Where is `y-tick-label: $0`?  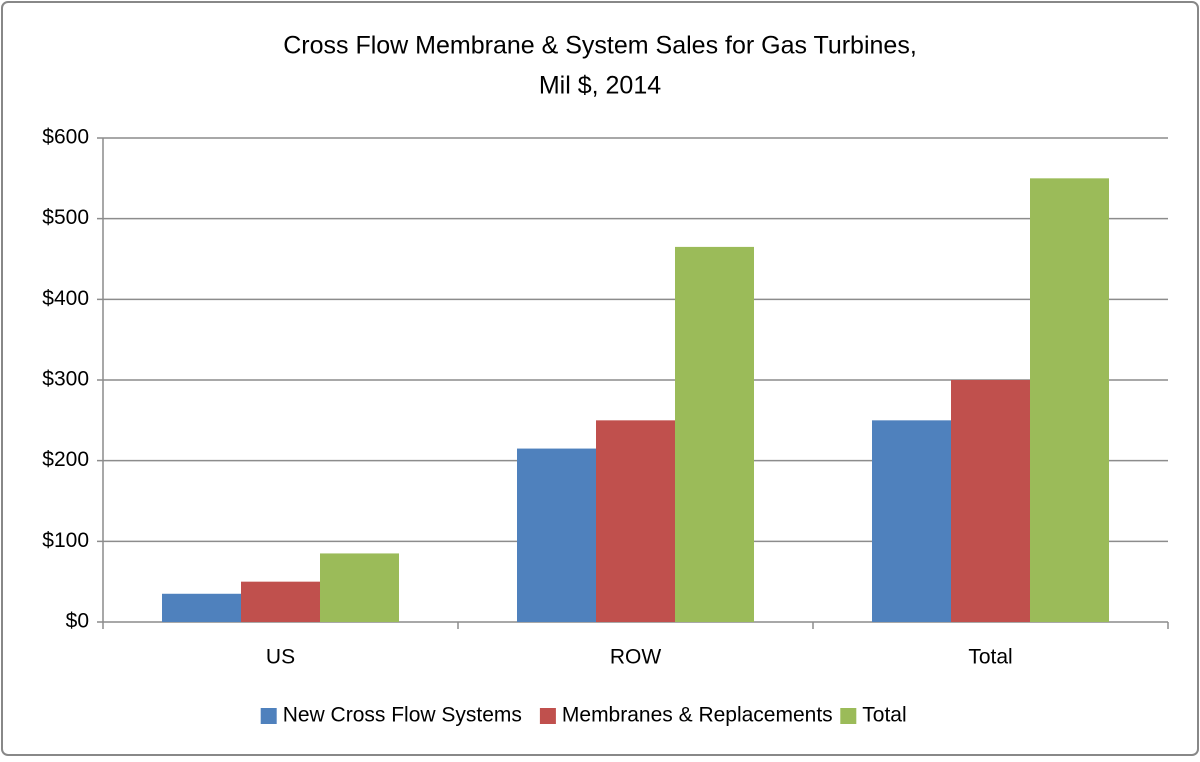 y-tick-label: $0 is located at coordinates (77, 621).